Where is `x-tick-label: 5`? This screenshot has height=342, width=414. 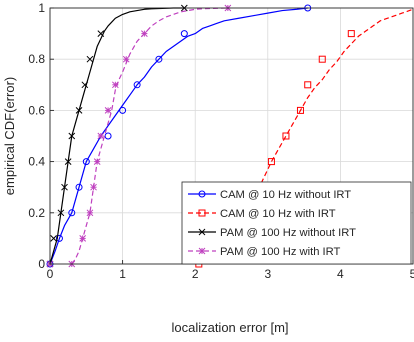
x-tick-label: 5 is located at coordinates (412, 274).